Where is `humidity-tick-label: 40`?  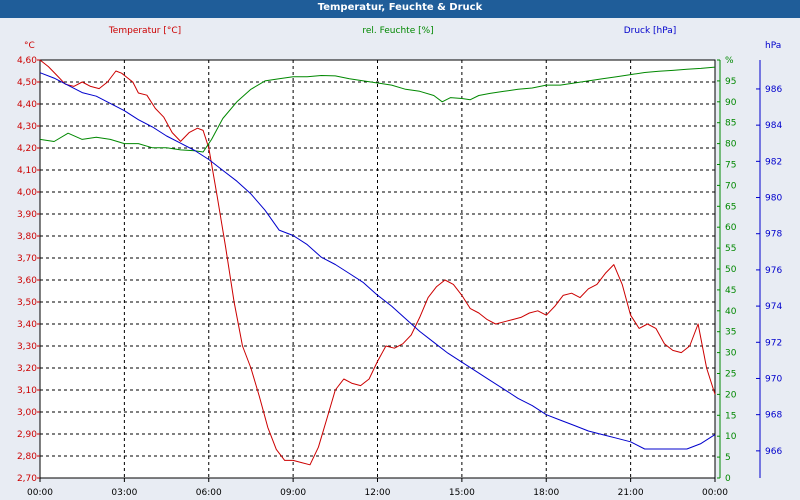
humidity-tick-label: 40 is located at coordinates (731, 312).